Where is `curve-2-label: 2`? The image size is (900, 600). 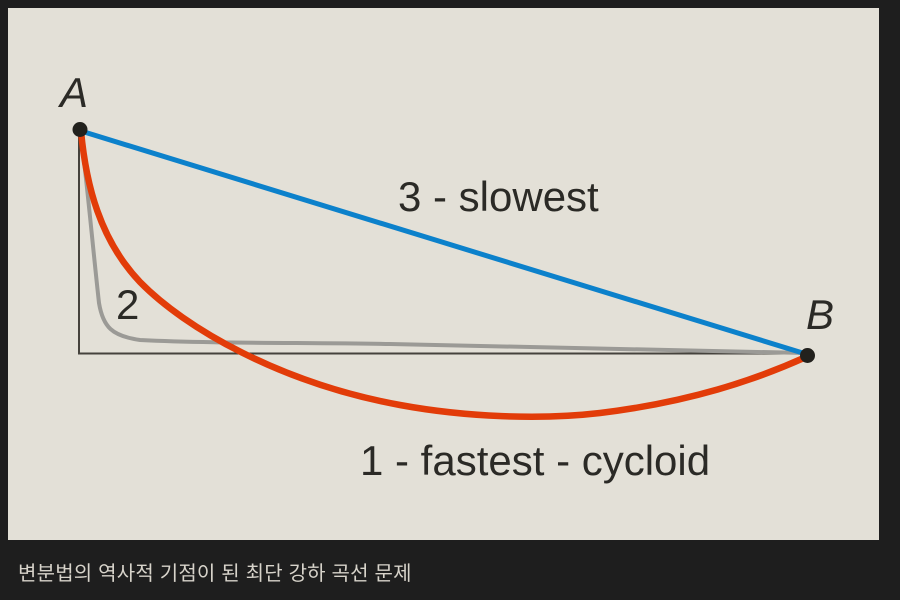 curve-2-label: 2 is located at coordinates (128, 304).